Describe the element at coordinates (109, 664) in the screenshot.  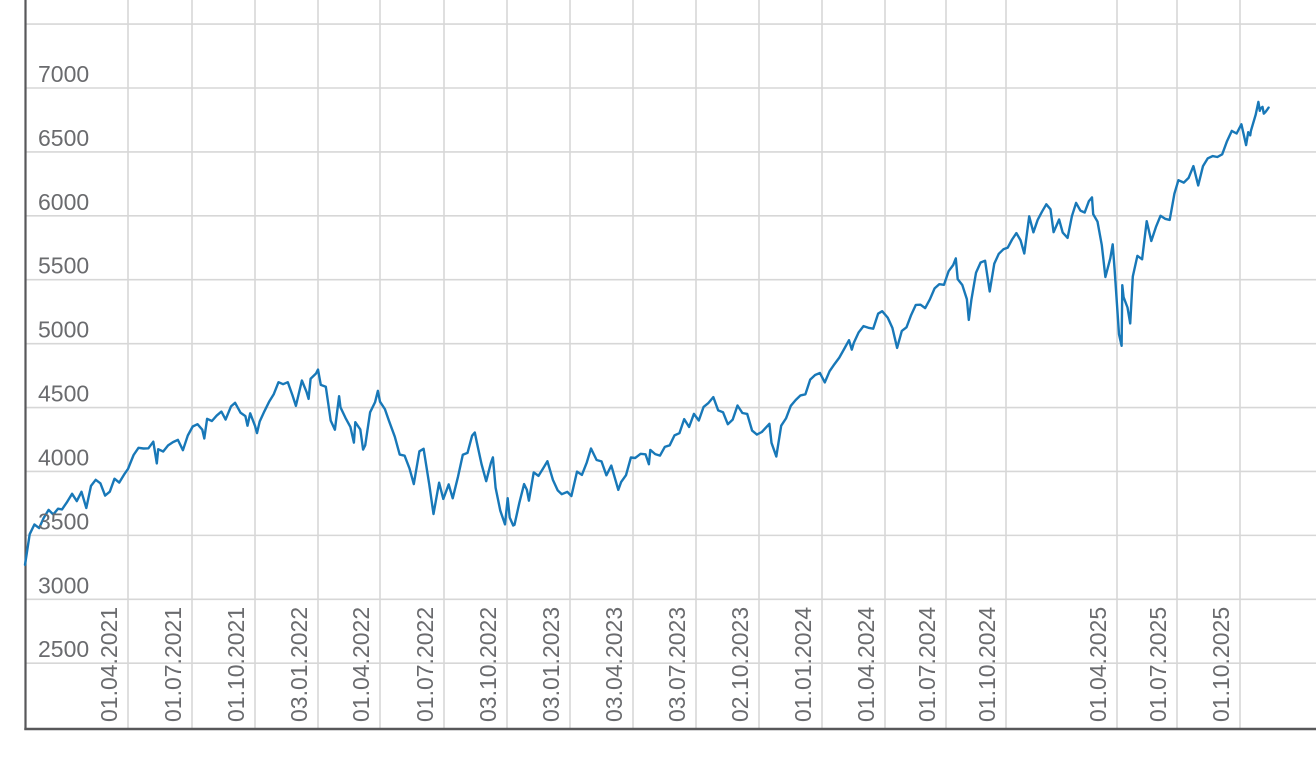
I see `x-axis-tick-label: 01.04.2021` at that location.